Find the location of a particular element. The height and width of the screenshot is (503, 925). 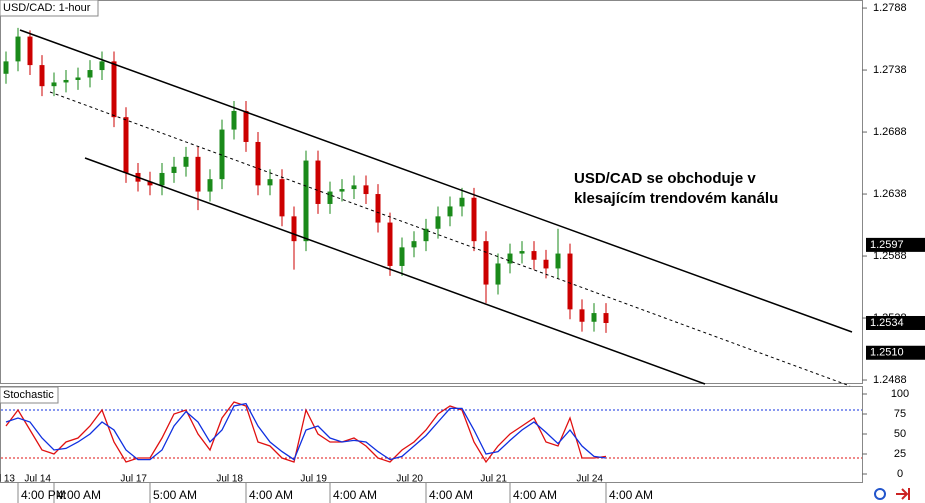

link-icon is located at coordinates (880, 494).